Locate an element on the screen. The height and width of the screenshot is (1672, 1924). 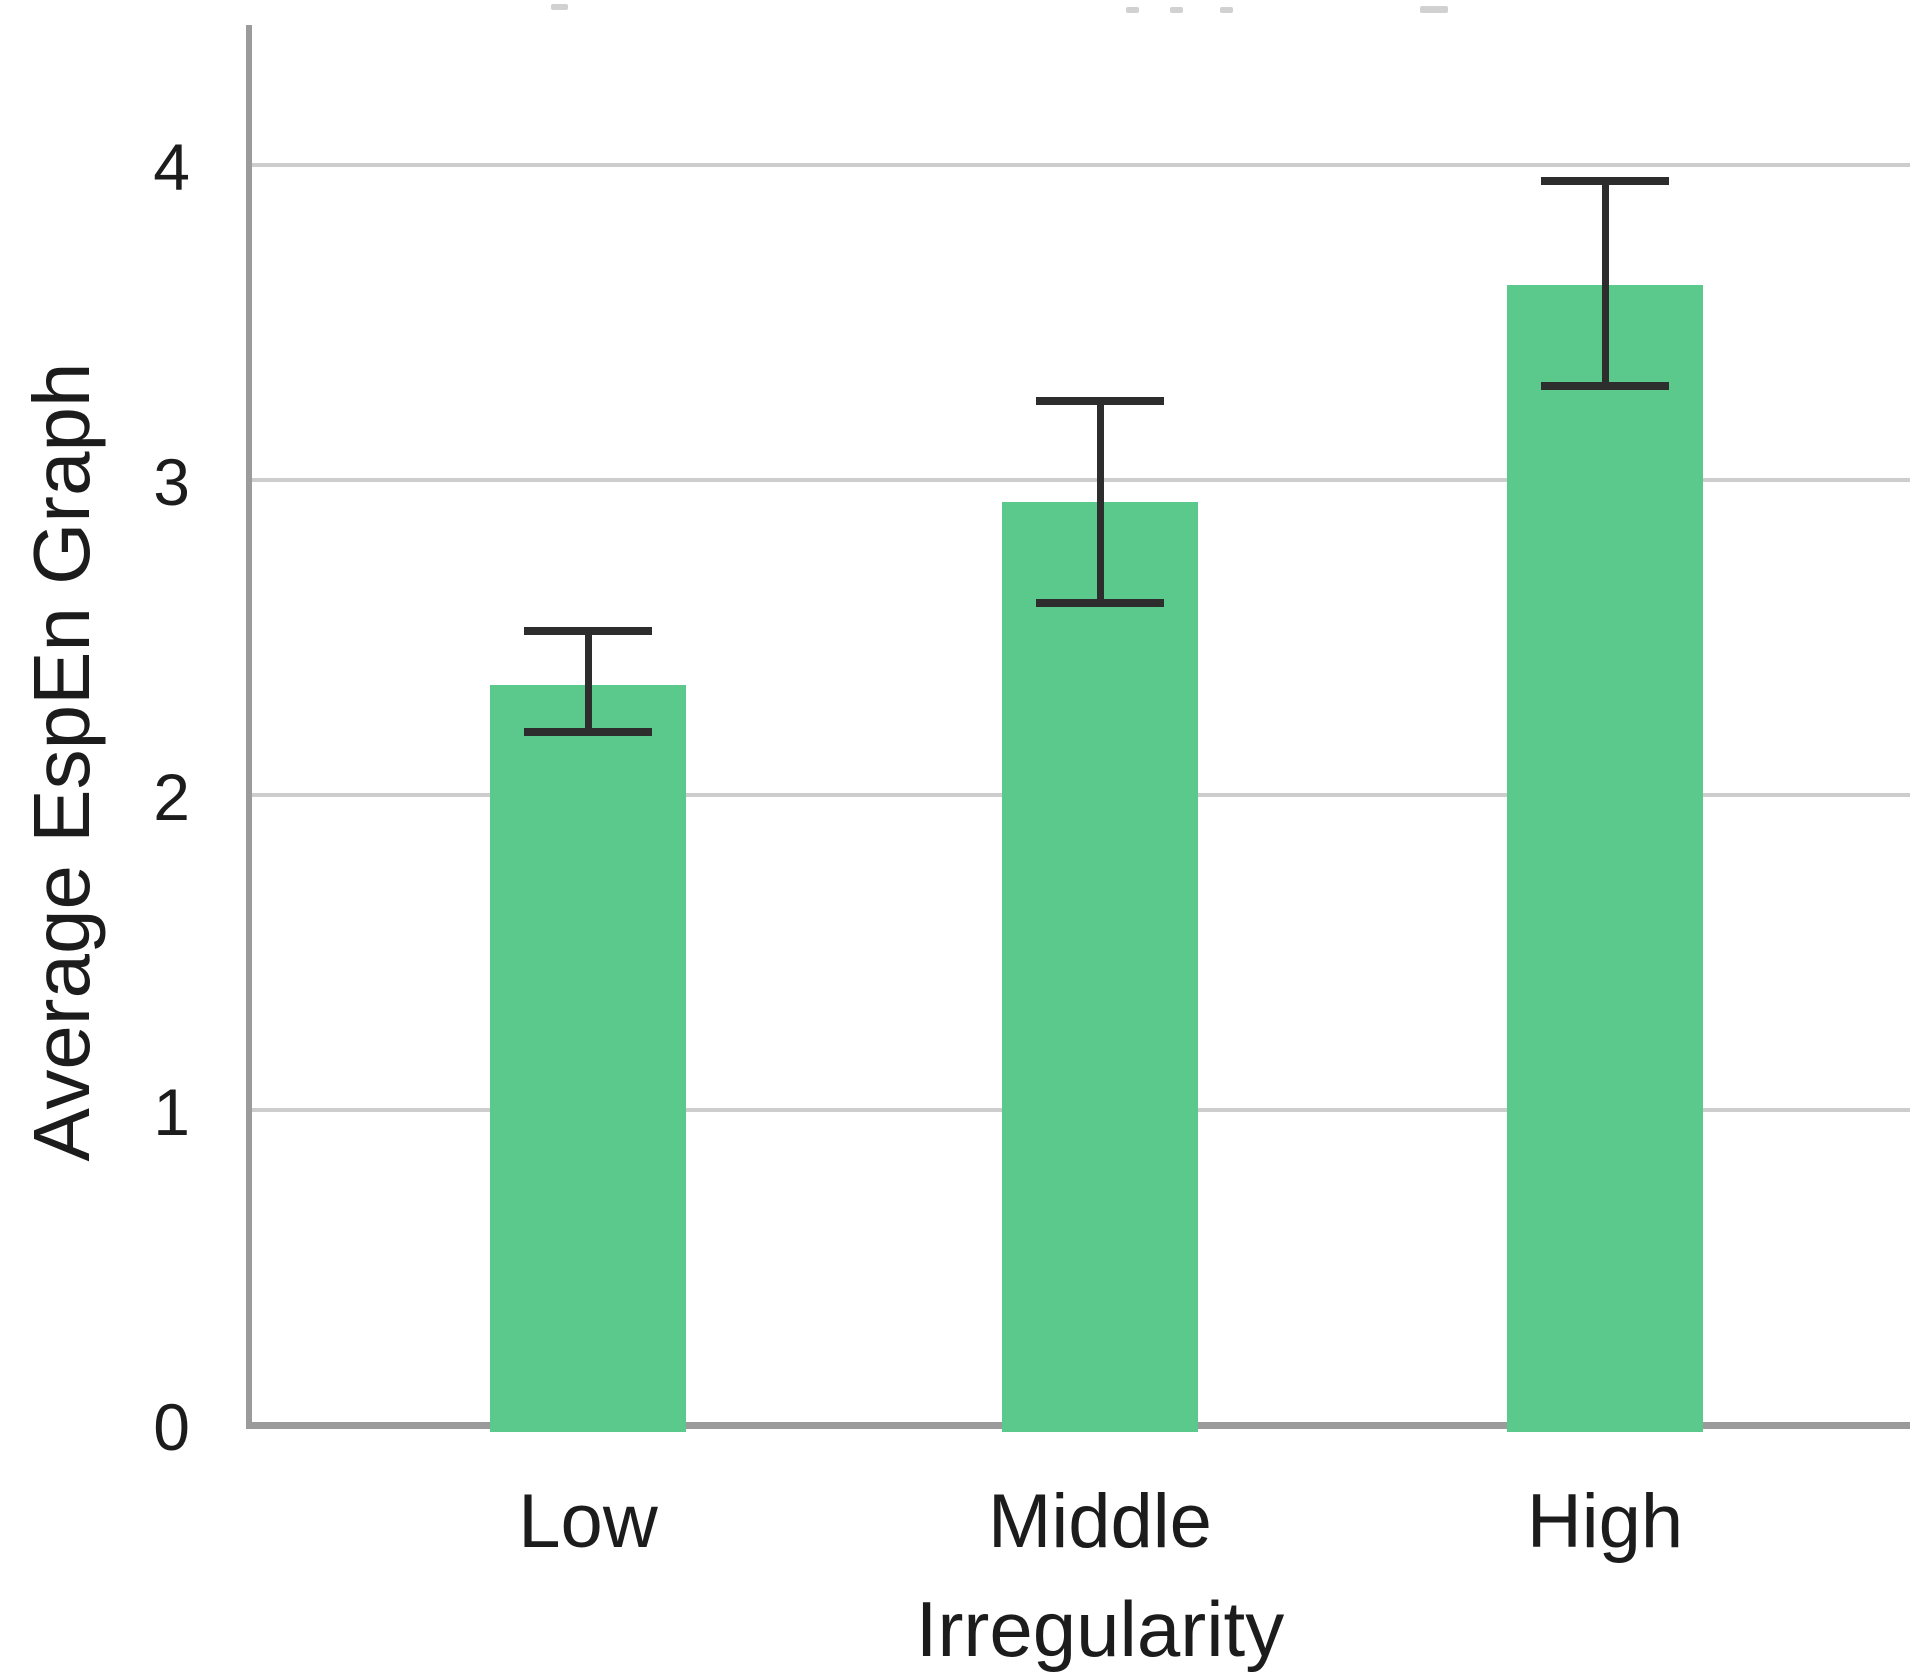
x-axis-title: Irregularity is located at coordinates (1100, 1628).